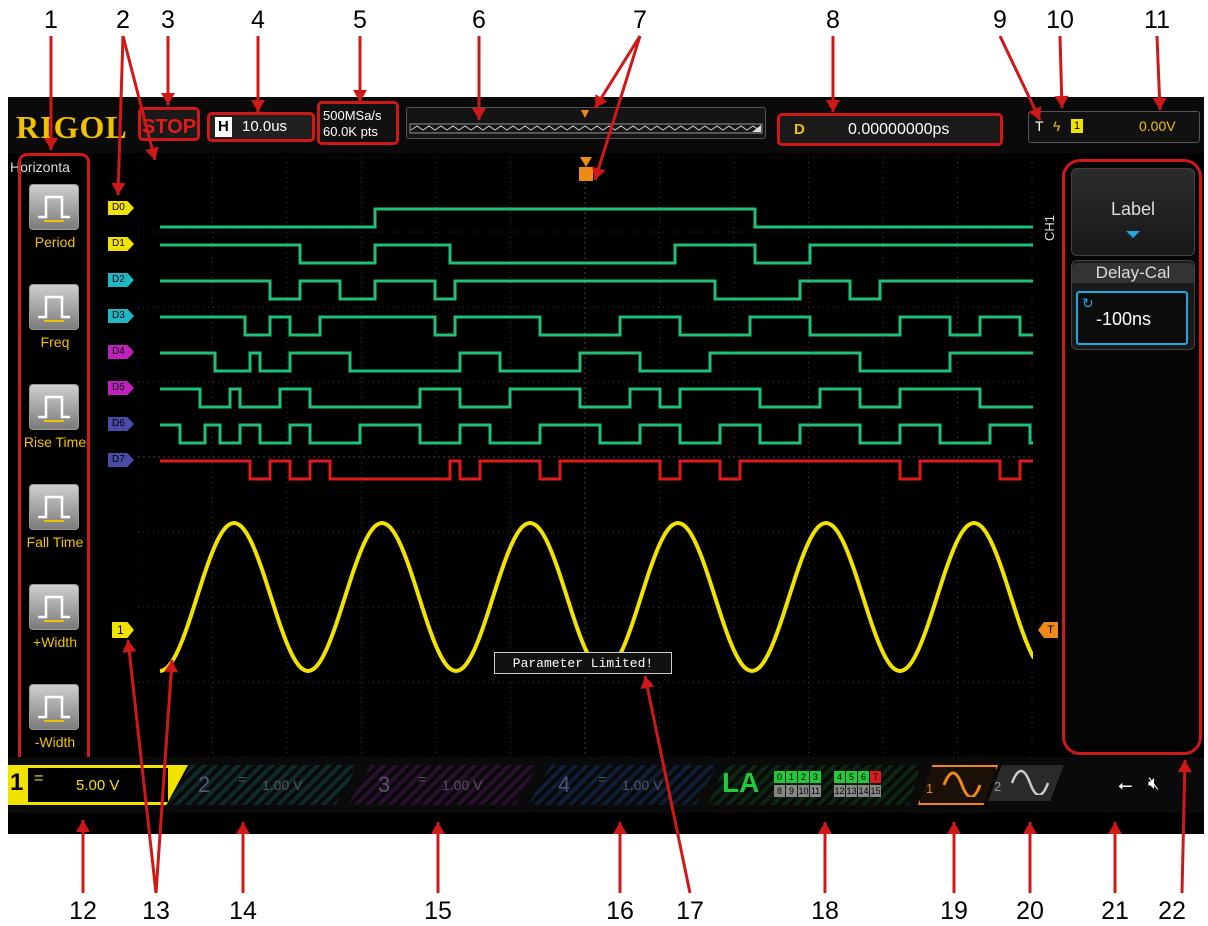  What do you see at coordinates (121, 460) in the screenshot?
I see `digital-channel-tag-d7: D7` at bounding box center [121, 460].